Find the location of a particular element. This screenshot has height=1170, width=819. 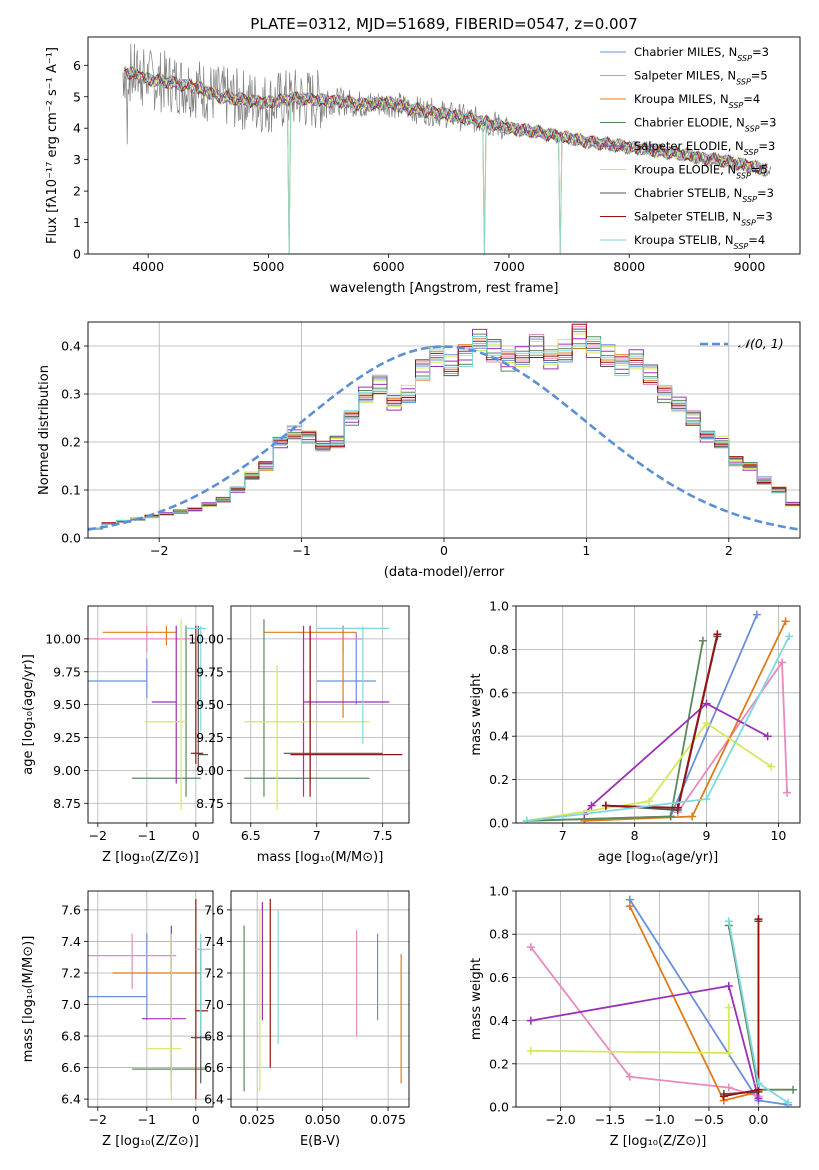

hist-chabrier-elodie is located at coordinates (444, 431).